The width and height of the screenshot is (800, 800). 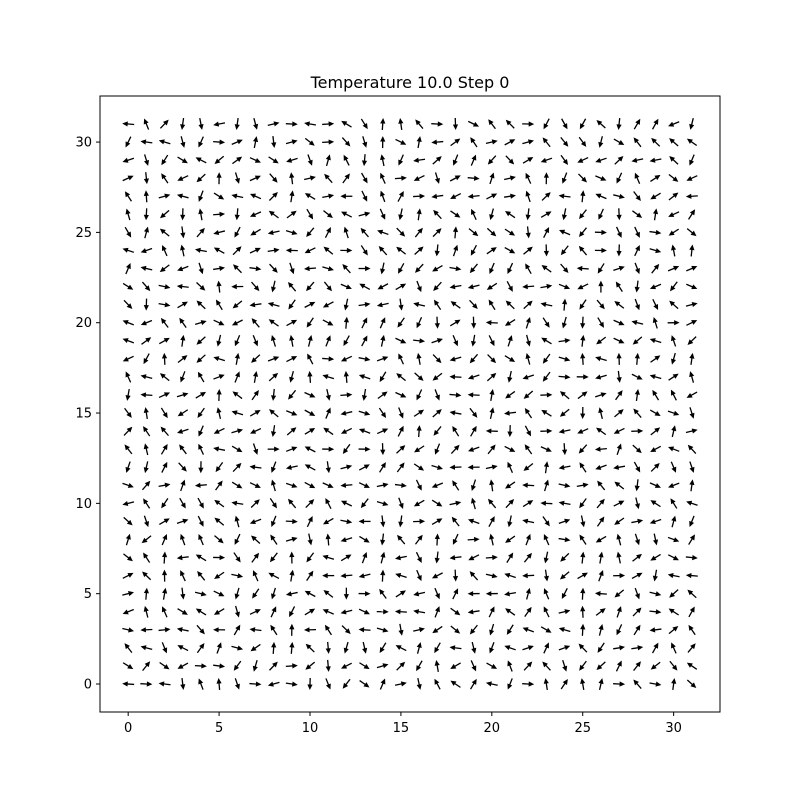 What do you see at coordinates (401, 728) in the screenshot?
I see `x-tick-label: 15` at bounding box center [401, 728].